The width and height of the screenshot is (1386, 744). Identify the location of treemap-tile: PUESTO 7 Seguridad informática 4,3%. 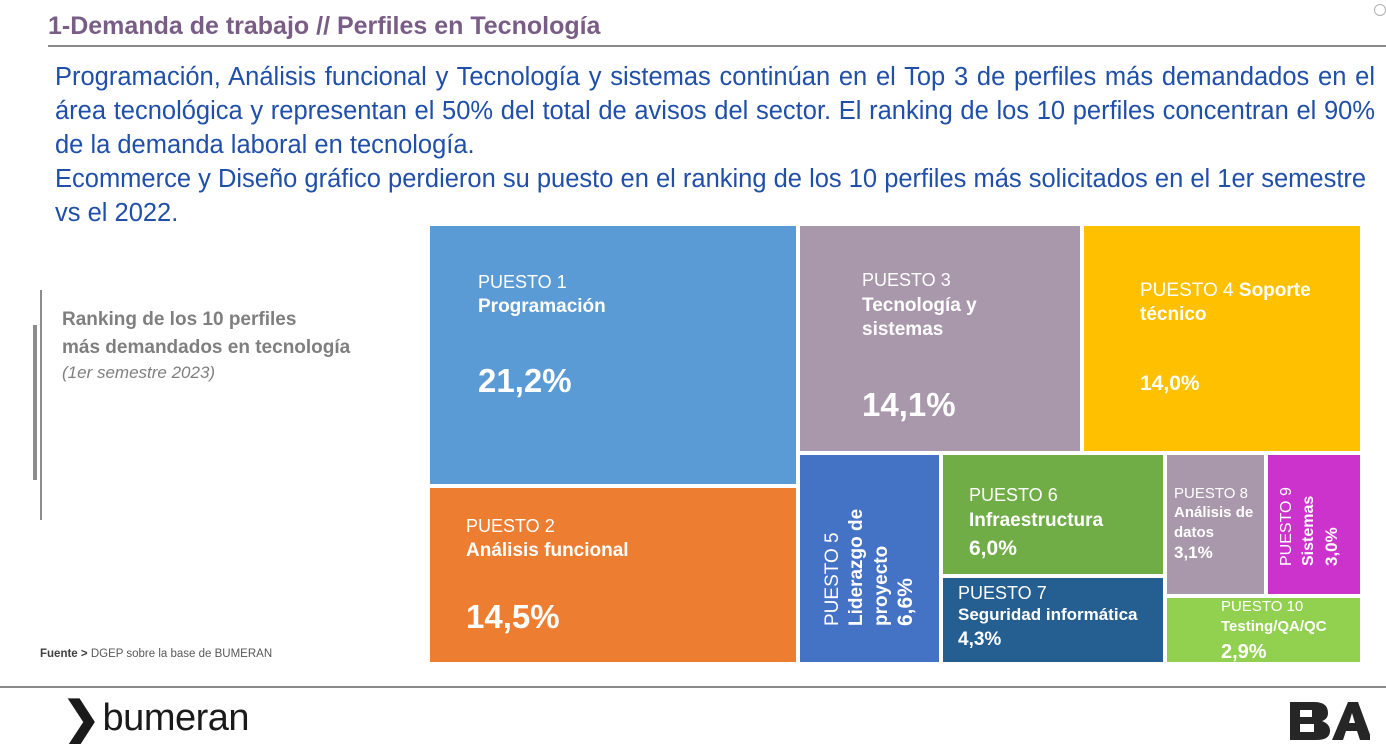
(1053, 620).